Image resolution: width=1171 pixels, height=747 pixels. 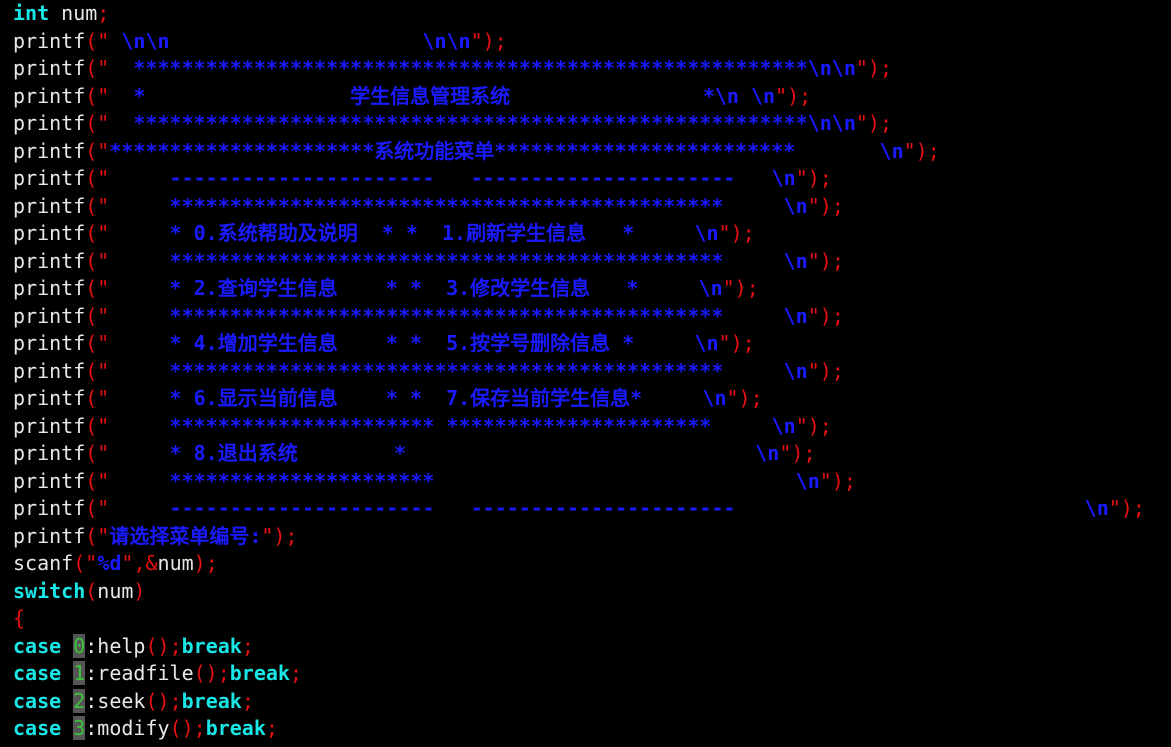 What do you see at coordinates (592, 619) in the screenshot?
I see `code-line: {` at bounding box center [592, 619].